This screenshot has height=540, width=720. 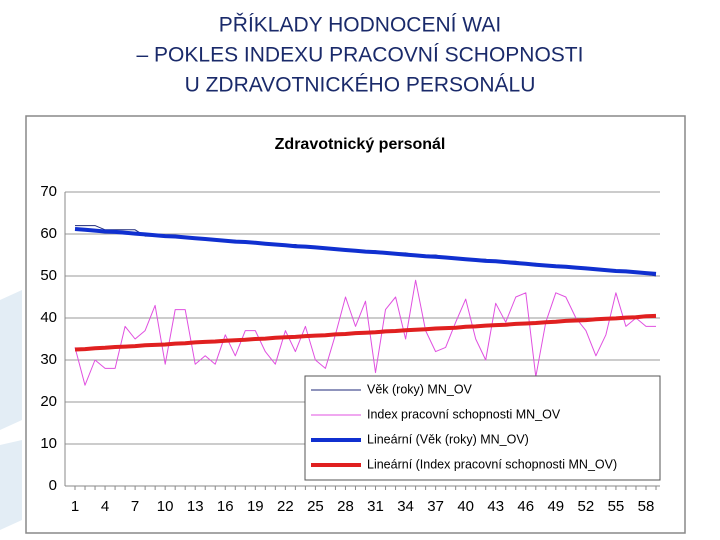 What do you see at coordinates (345, 506) in the screenshot?
I see `x-tick-label: 28` at bounding box center [345, 506].